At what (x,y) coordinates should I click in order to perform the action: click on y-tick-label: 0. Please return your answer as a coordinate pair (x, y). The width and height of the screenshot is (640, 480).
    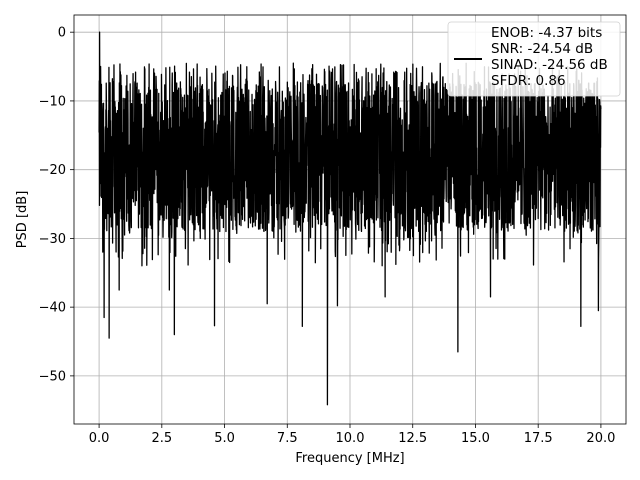
    Looking at the image, I should click on (62, 33).